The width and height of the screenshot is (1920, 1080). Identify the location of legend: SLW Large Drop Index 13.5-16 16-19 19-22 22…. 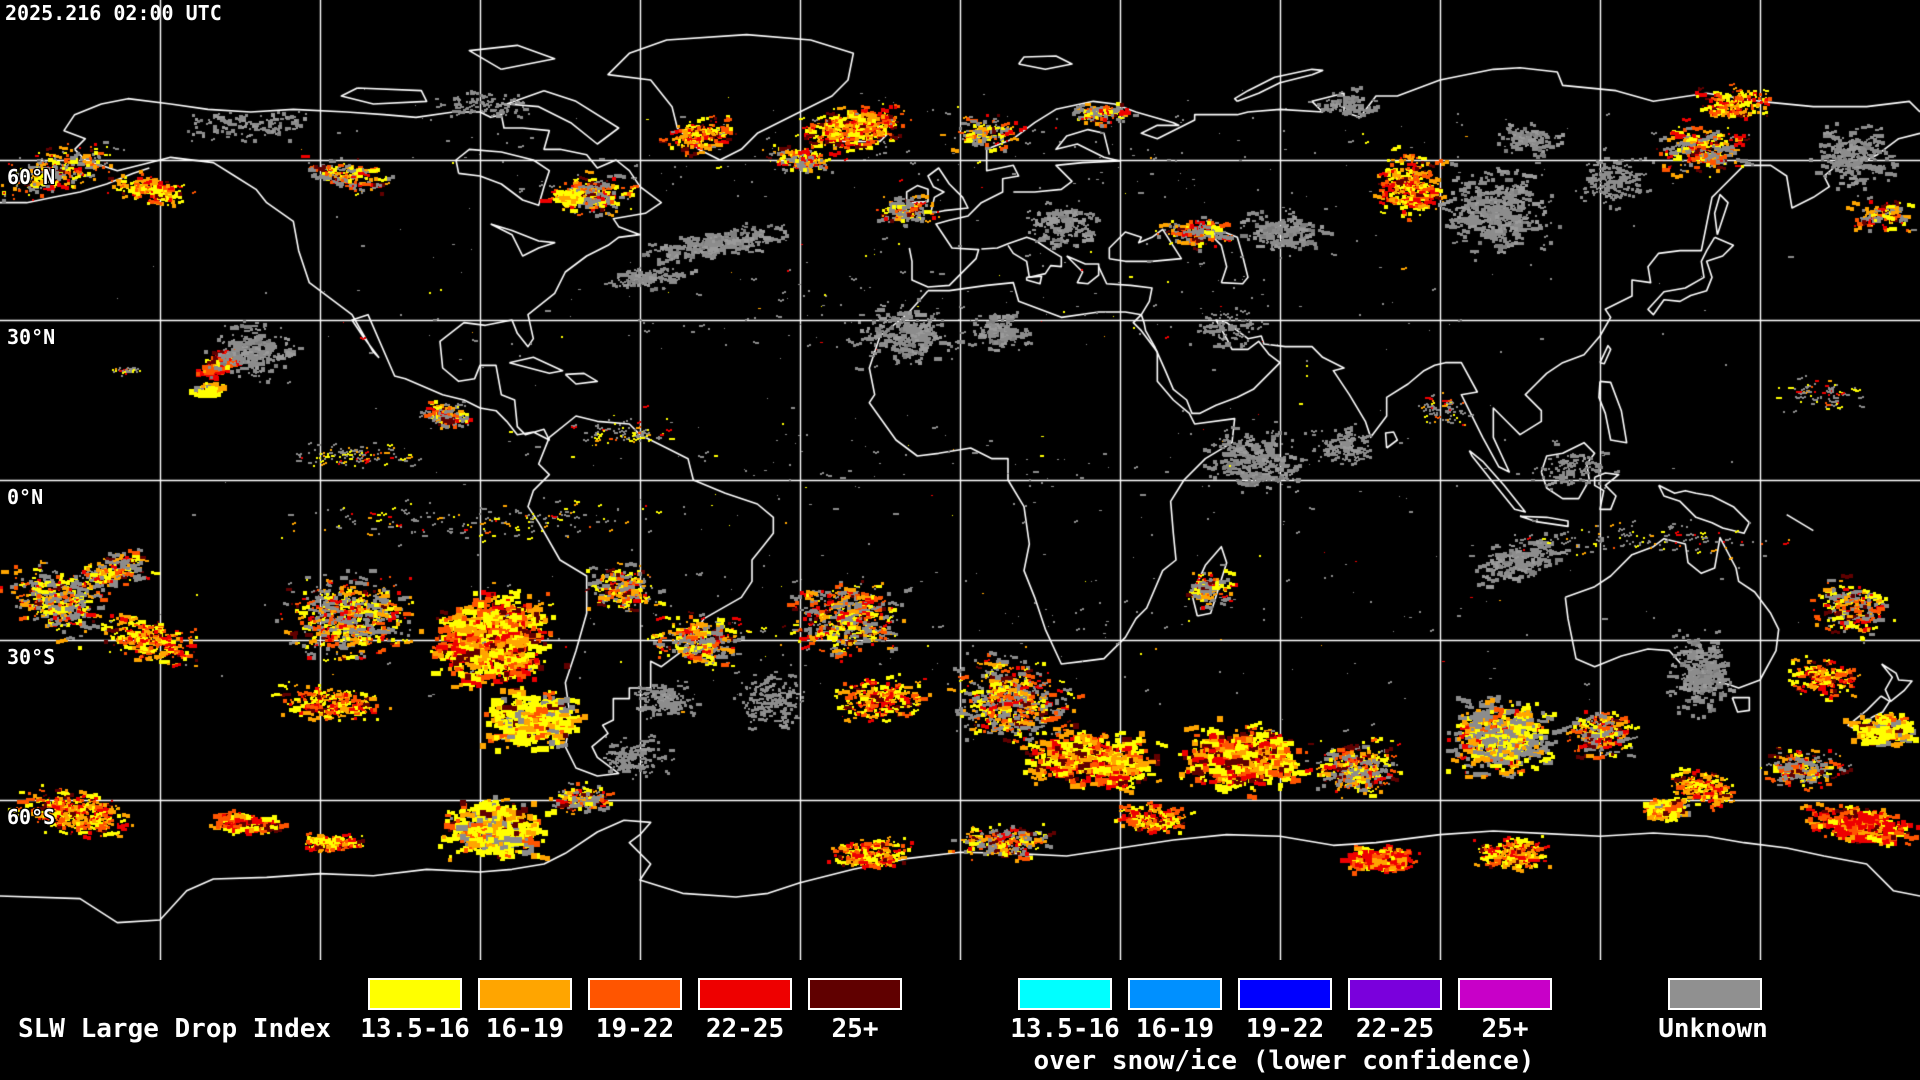
(960, 1020).